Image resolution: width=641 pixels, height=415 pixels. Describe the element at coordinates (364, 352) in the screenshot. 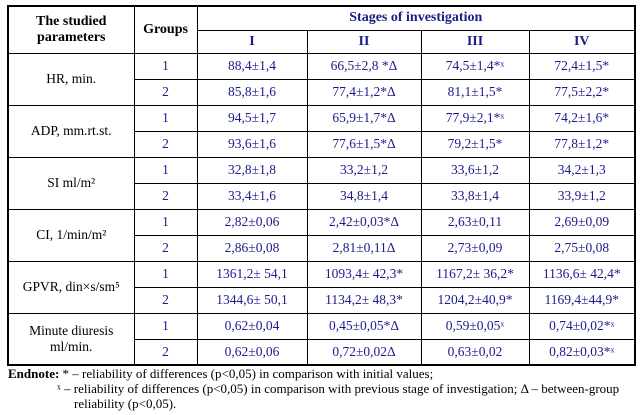

I see `value-cell: 0,72±0,02Δ` at that location.